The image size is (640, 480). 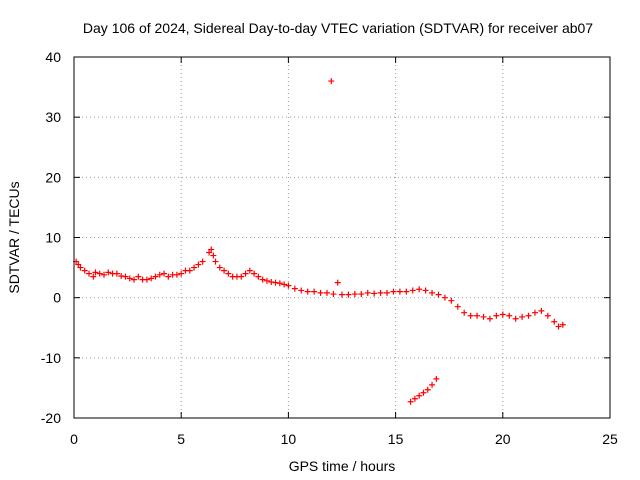 I want to click on y-tick-label: -10, so click(x=51, y=358).